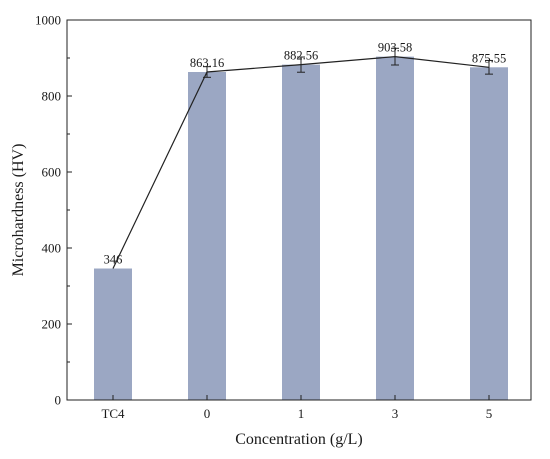  What do you see at coordinates (113, 413) in the screenshot?
I see `x-tick-label-0: TC4` at bounding box center [113, 413].